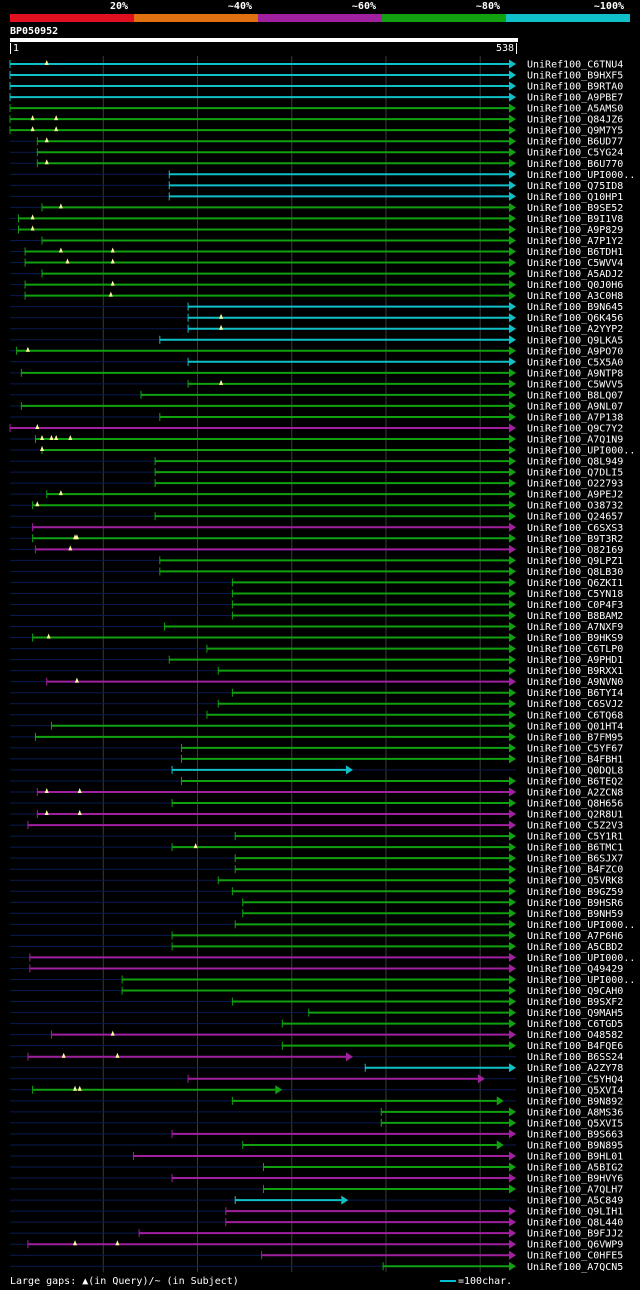 This screenshot has height=1290, width=640. What do you see at coordinates (575, 1156) in the screenshot?
I see `hit-label: UniRef100_B9HL01` at bounding box center [575, 1156].